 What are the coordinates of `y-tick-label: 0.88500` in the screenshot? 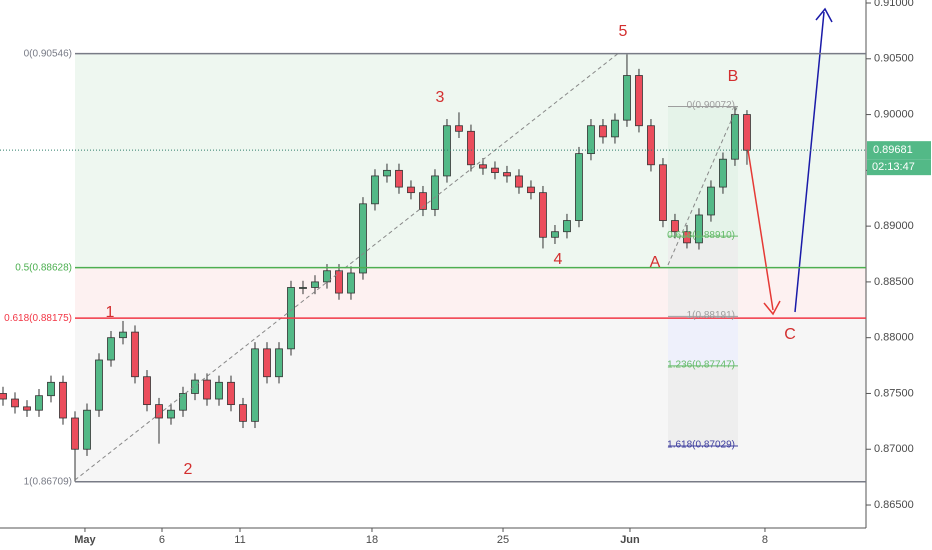 It's located at (894, 282).